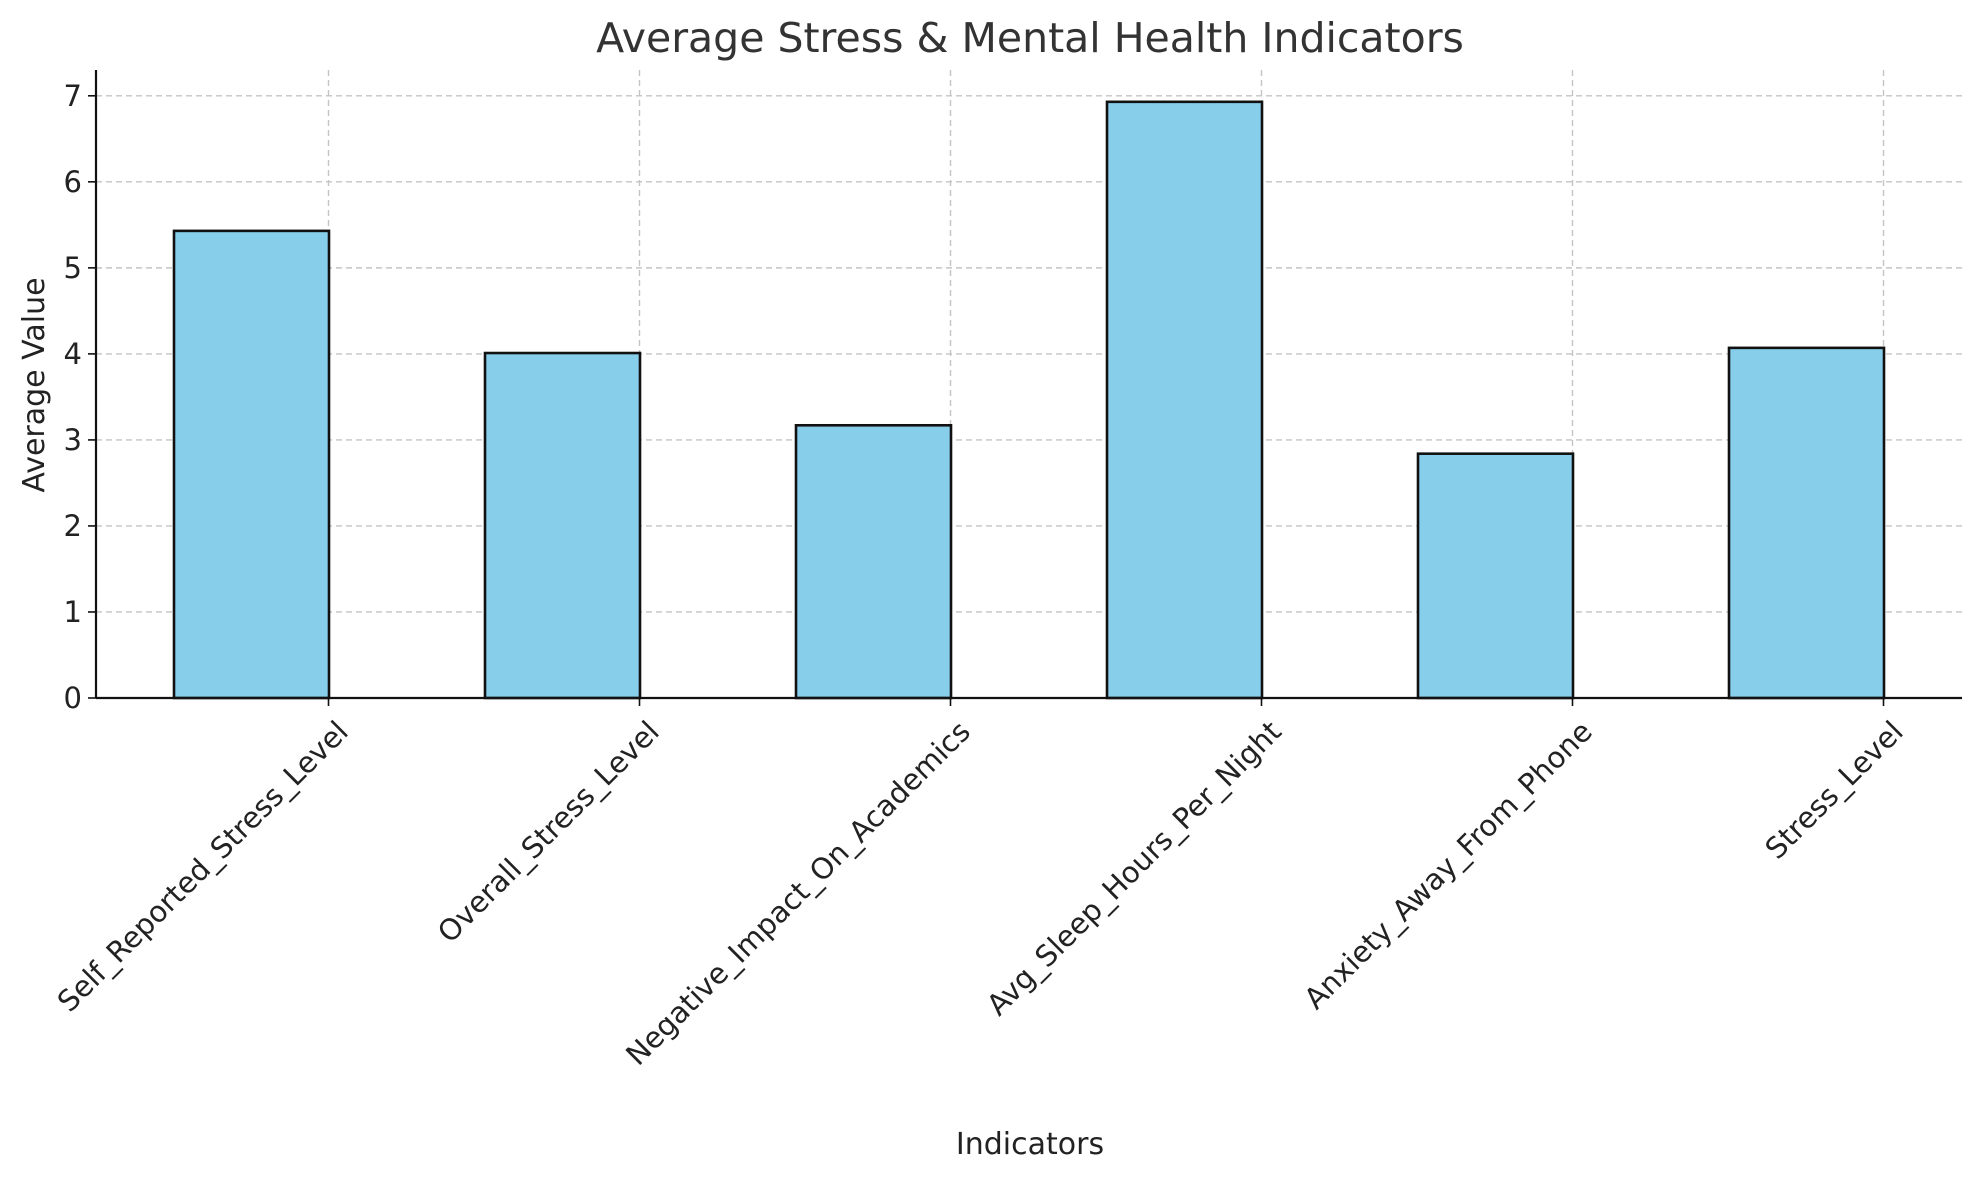  What do you see at coordinates (1495, 576) in the screenshot?
I see `bar-anxiety-away-from-phone` at bounding box center [1495, 576].